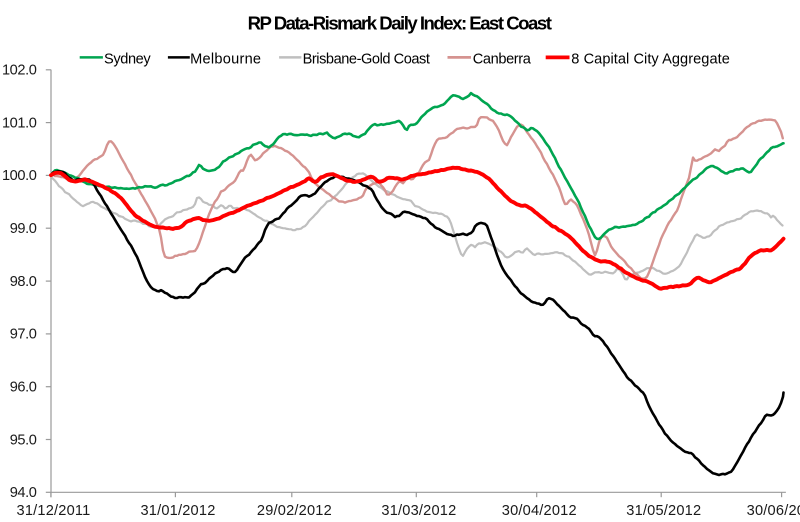  I want to click on svg-text:RP Data-Rismark Daily Index: E: RP Data-Rismark Daily Index: East Coast, so click(400, 23).